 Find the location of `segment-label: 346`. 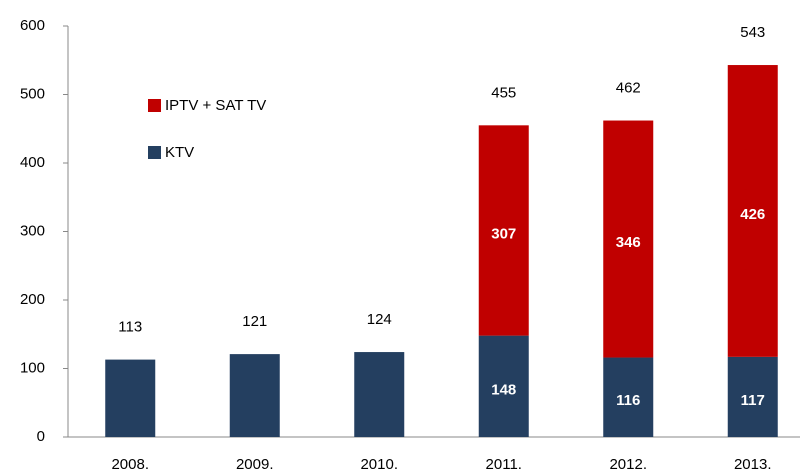

segment-label: 346 is located at coordinates (628, 242).